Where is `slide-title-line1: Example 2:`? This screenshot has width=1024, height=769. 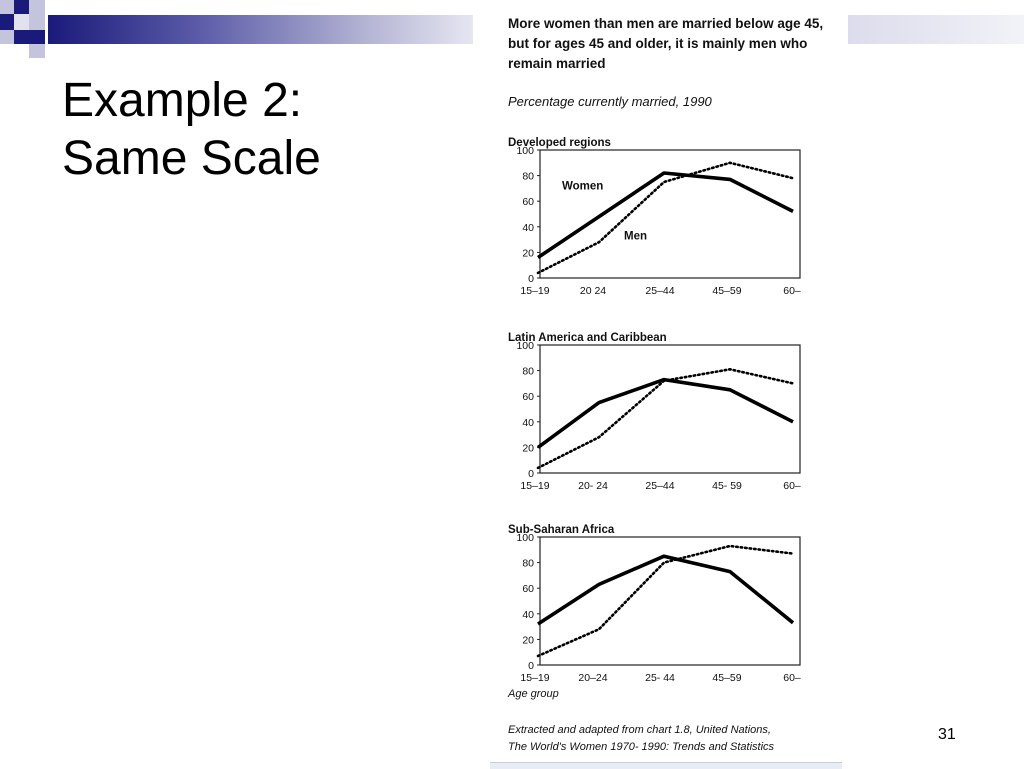 slide-title-line1: Example 2: is located at coordinates (191, 101).